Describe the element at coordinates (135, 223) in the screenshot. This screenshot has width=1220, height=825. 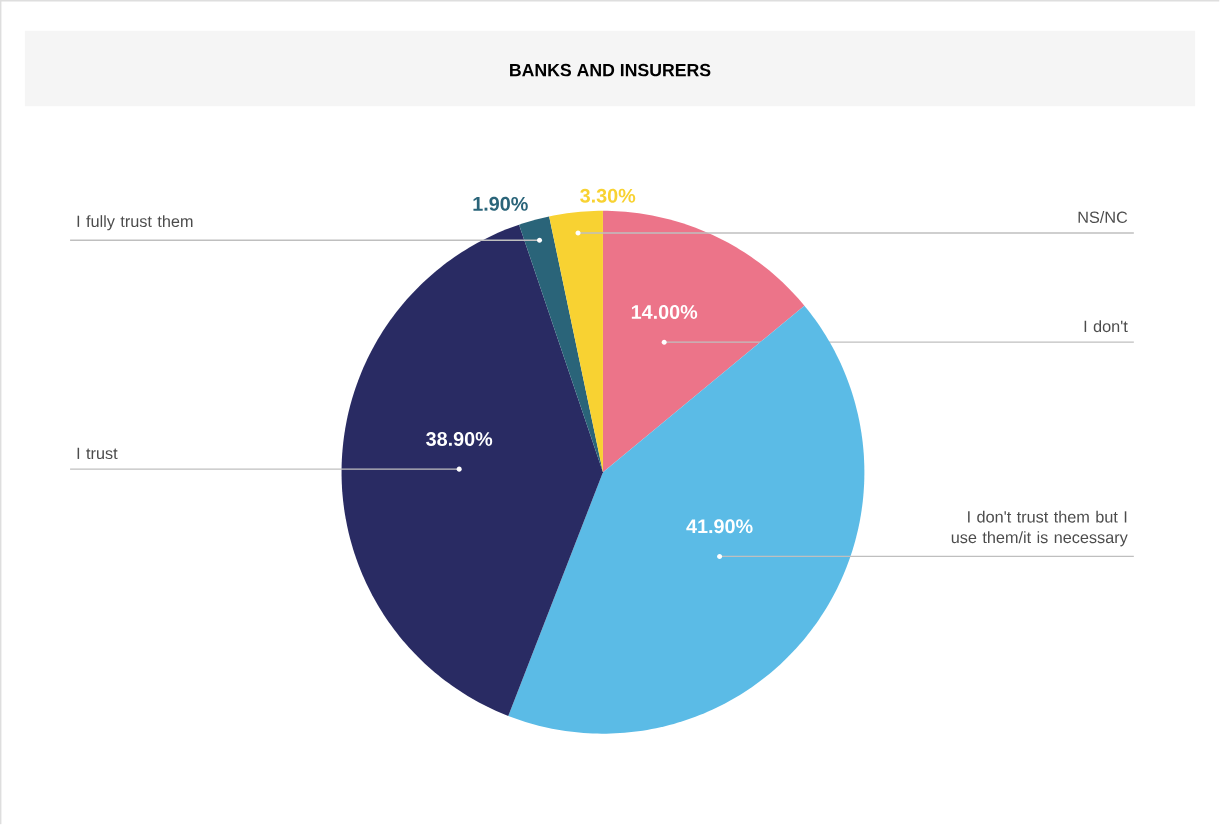
I see `slice-label: I fully trust them` at that location.